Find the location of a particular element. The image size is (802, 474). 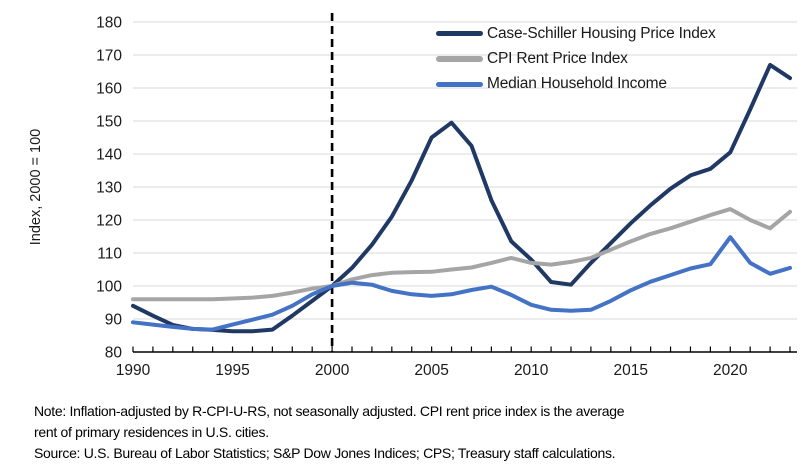

legend-swatch-case-schiller is located at coordinates (459, 33).